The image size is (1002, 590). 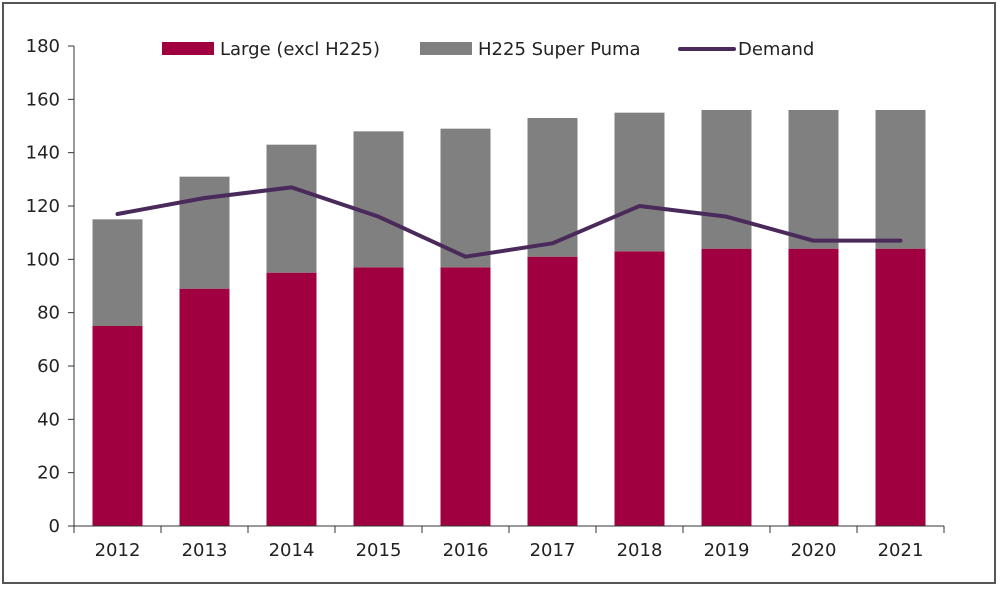 What do you see at coordinates (553, 550) in the screenshot?
I see `x-tick-label: 2017` at bounding box center [553, 550].